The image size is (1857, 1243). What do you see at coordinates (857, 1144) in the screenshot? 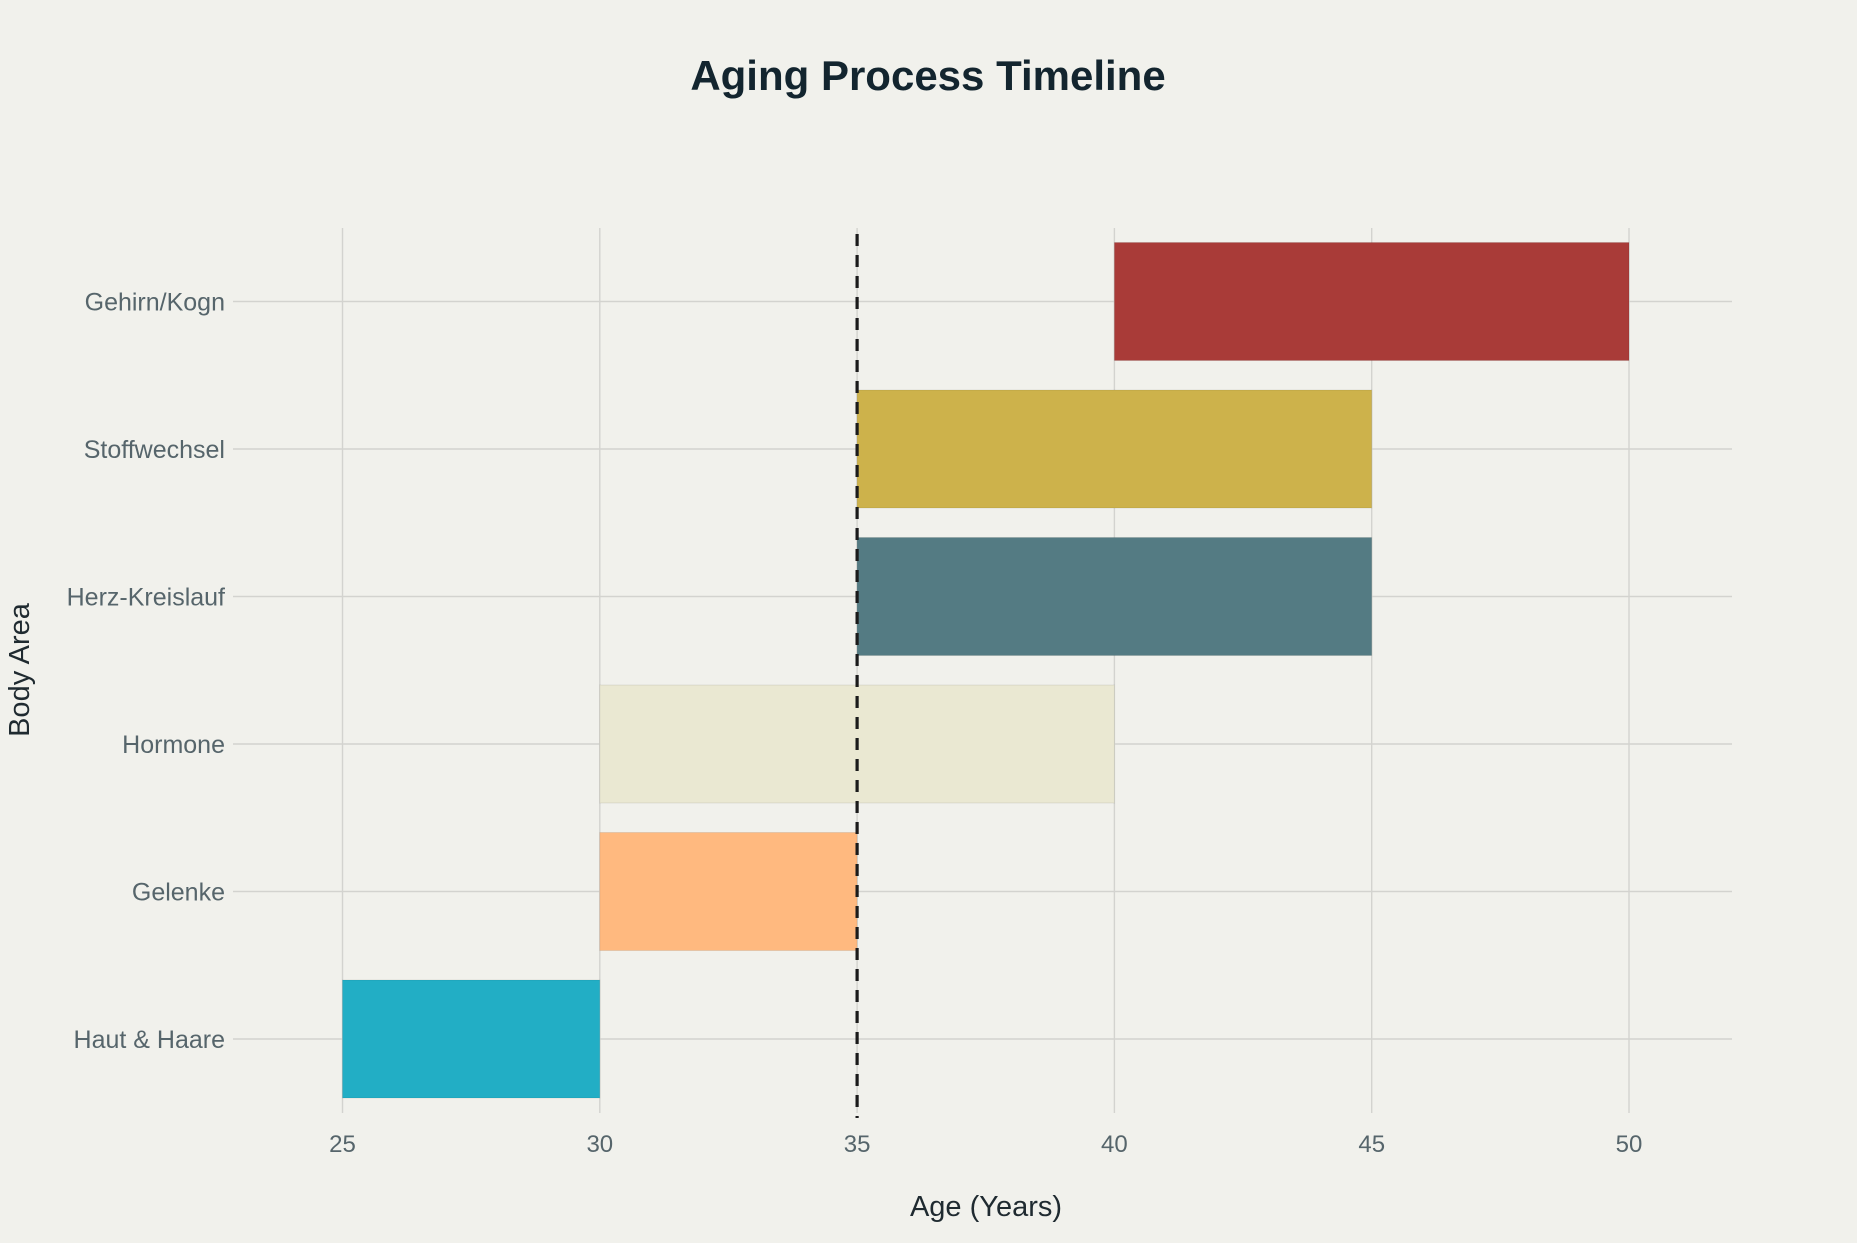
I see `x-tick-label: 35` at bounding box center [857, 1144].